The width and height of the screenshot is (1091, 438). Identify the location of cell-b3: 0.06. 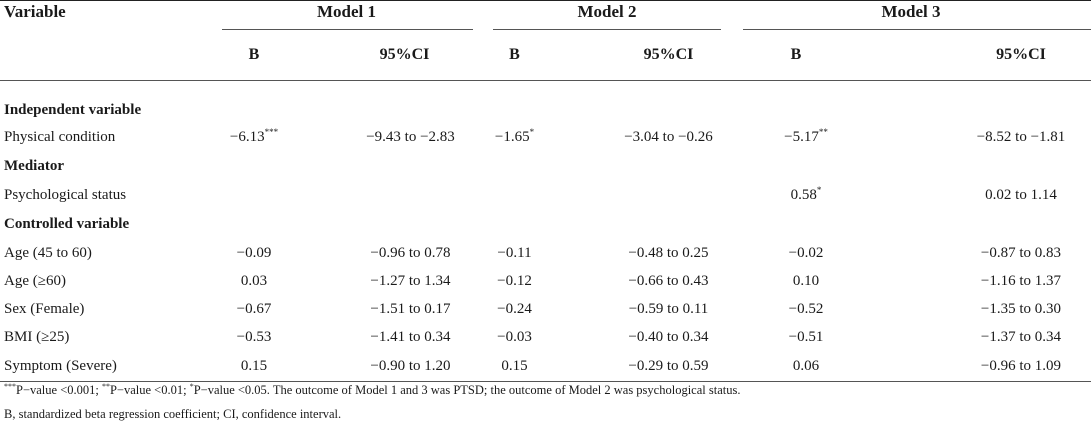
(796, 366).